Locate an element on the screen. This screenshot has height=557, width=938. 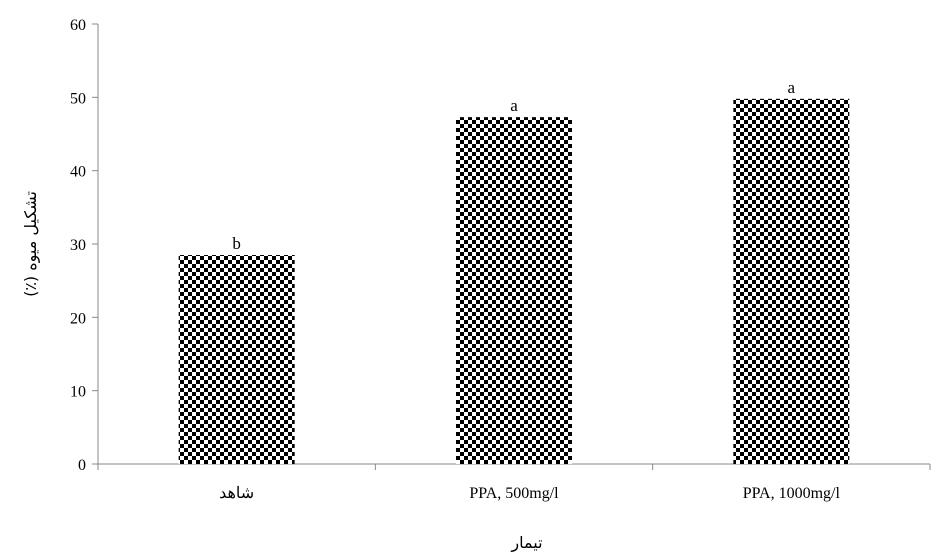
y-tick-label: 60 is located at coordinates (78, 25).